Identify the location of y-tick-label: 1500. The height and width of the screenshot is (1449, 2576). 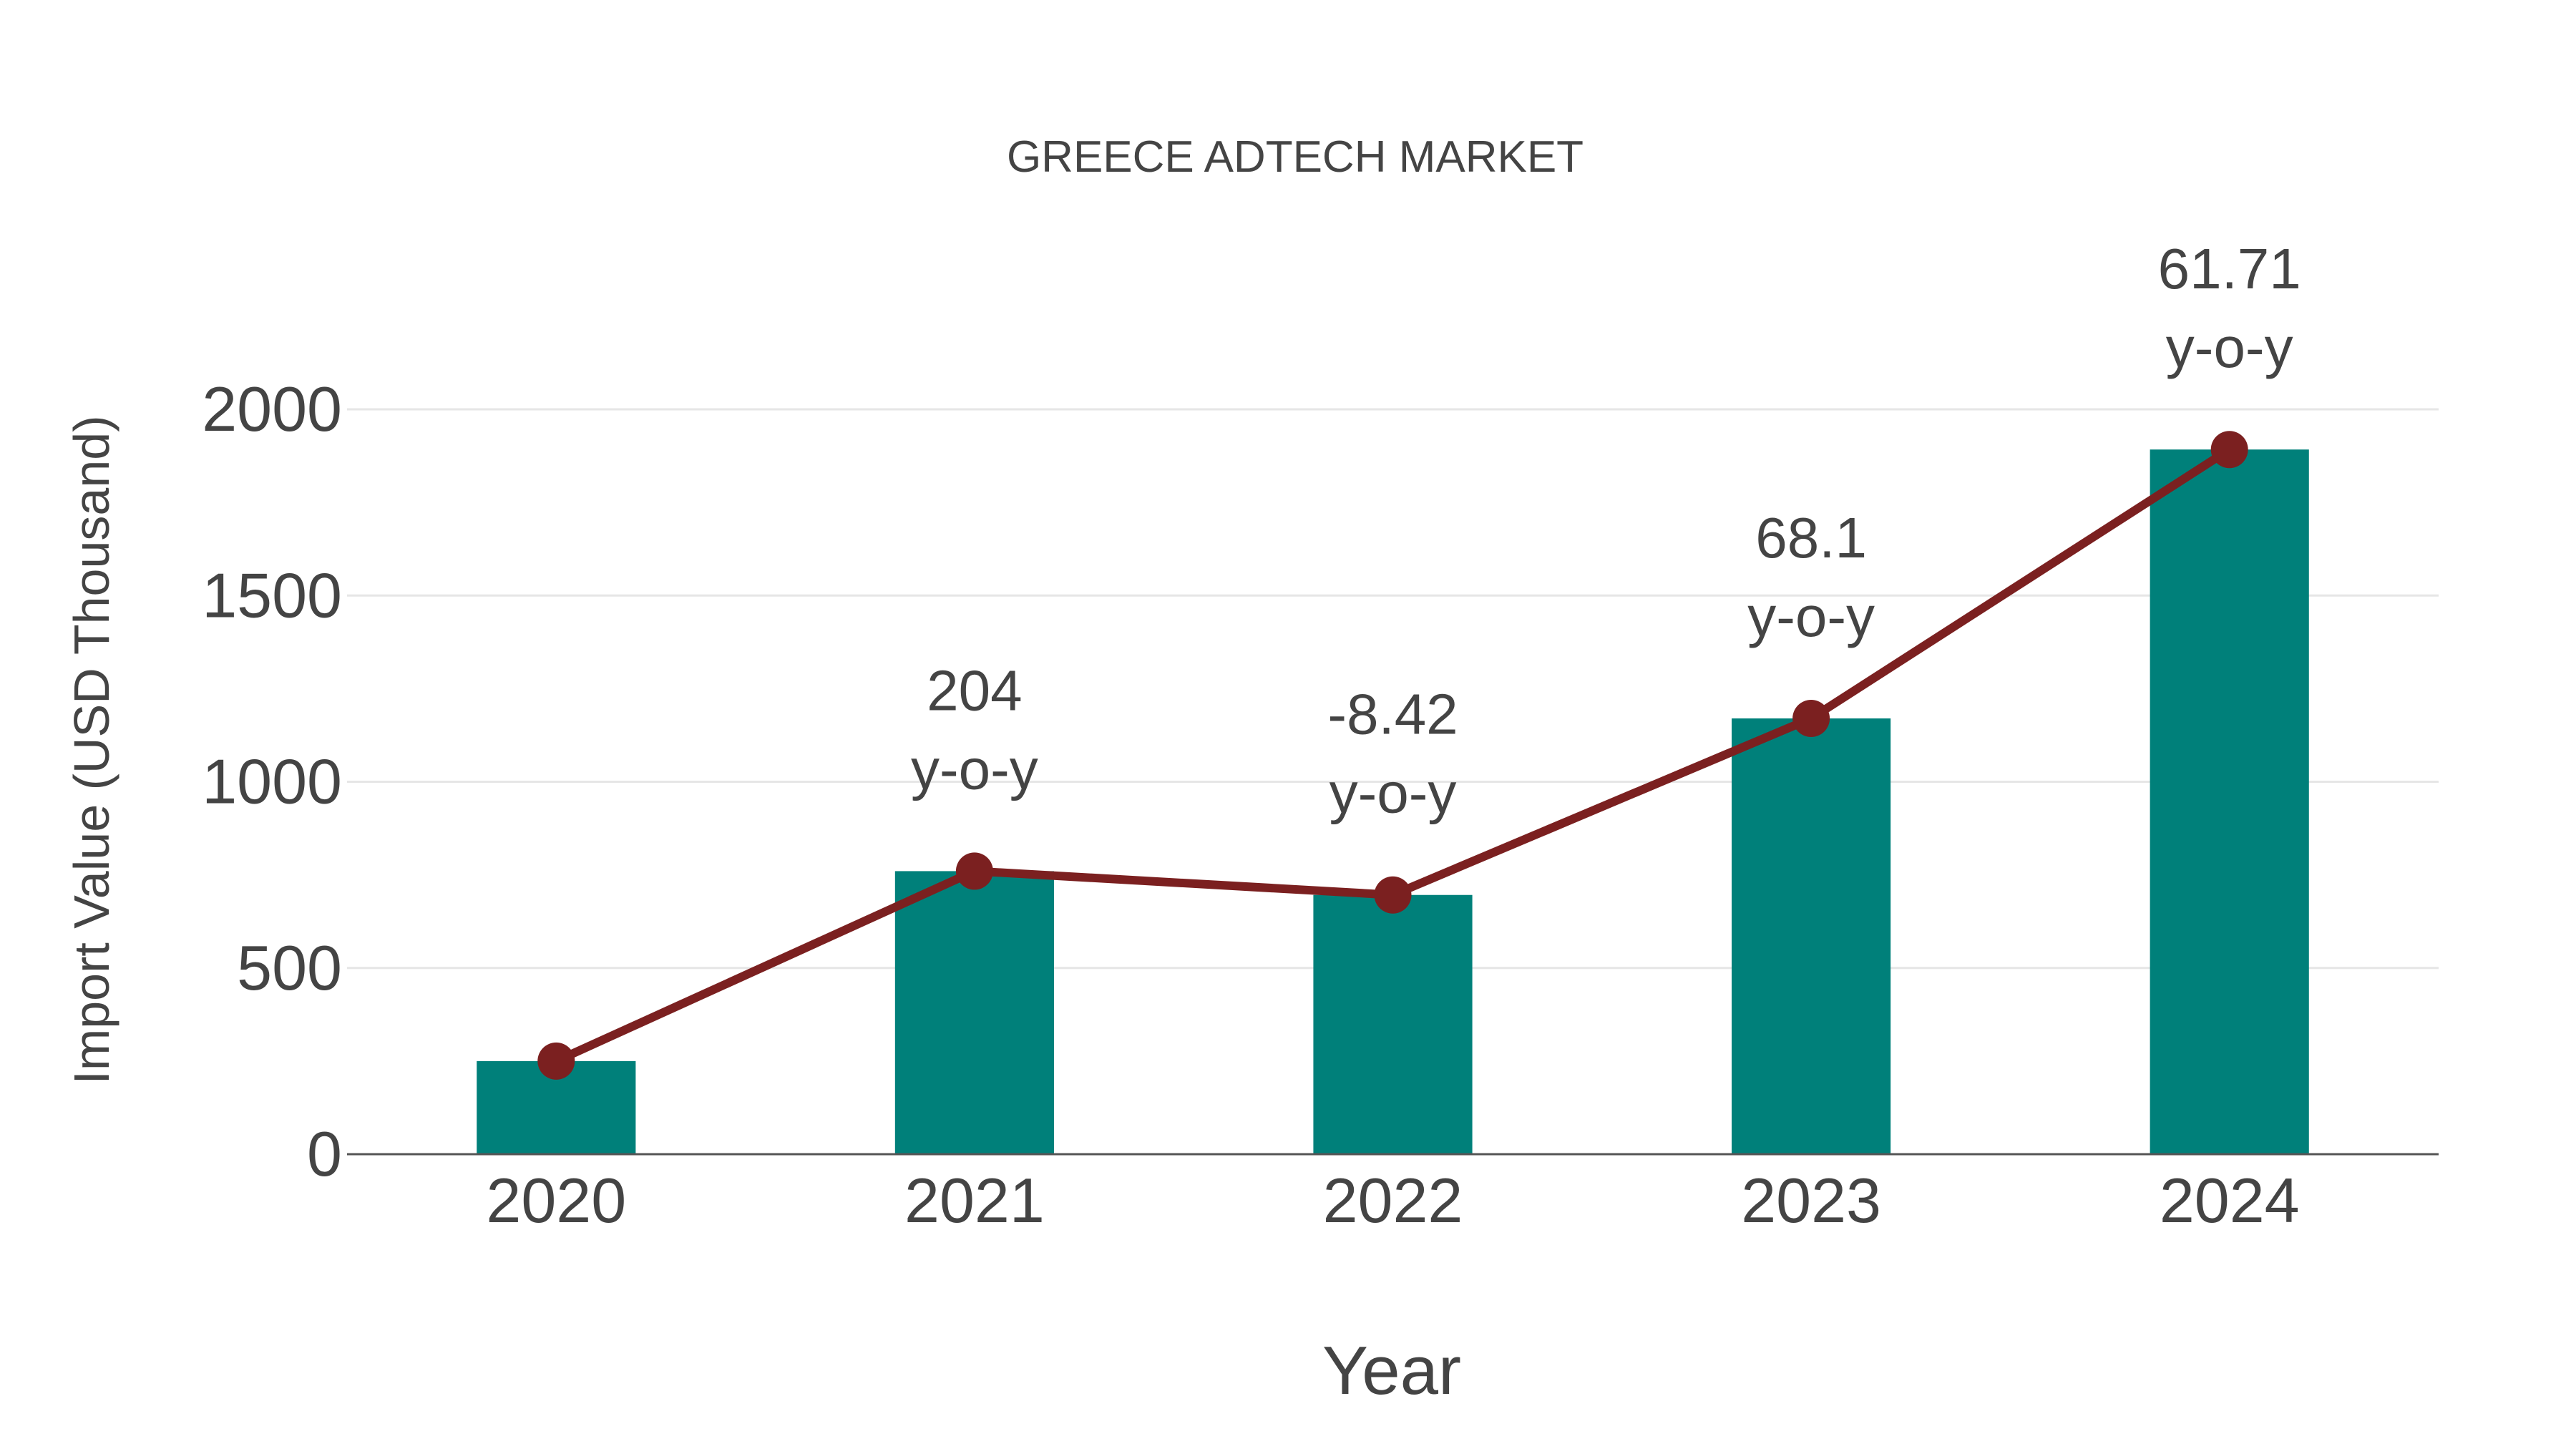
(272, 595).